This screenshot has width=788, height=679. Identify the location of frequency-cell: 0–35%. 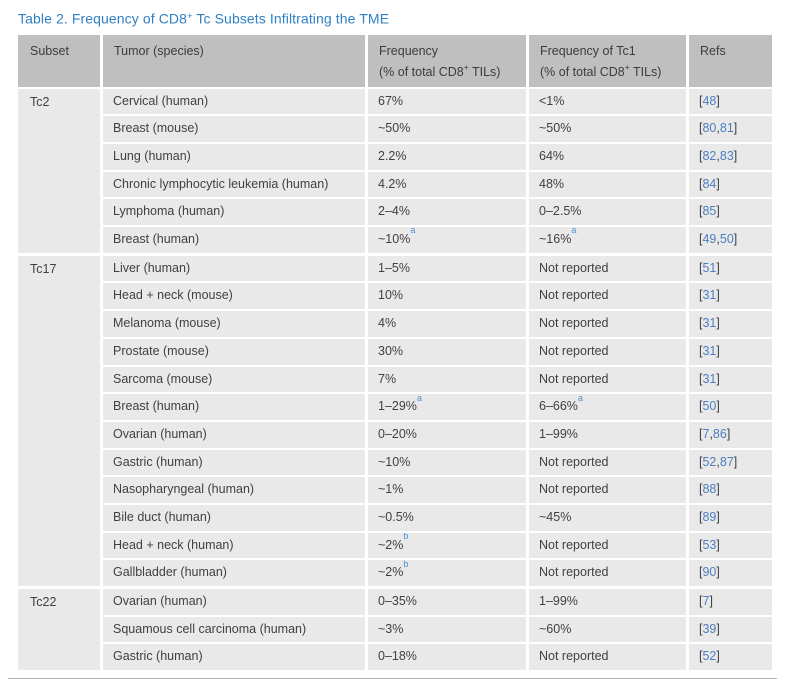
(447, 602).